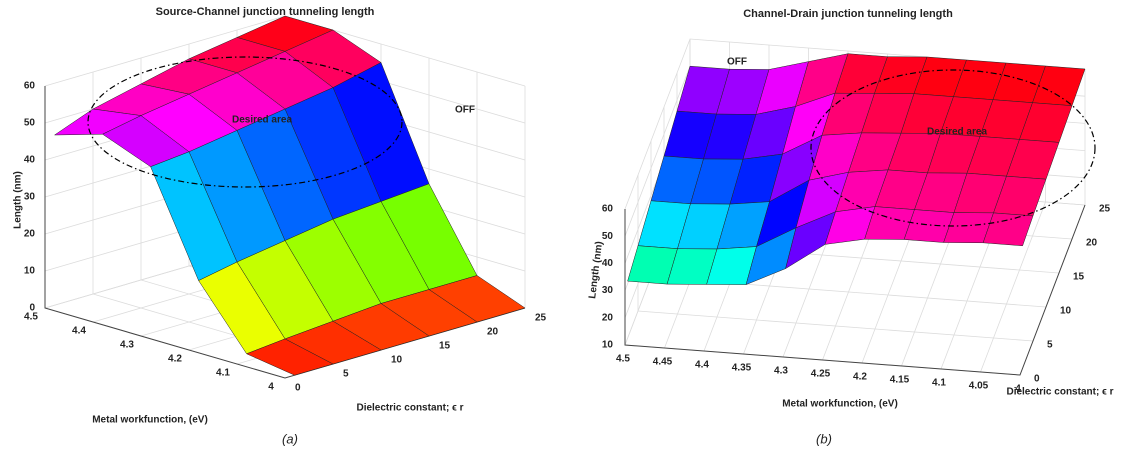 Image resolution: width=1127 pixels, height=453 pixels. I want to click on caption: (a), so click(290, 438).